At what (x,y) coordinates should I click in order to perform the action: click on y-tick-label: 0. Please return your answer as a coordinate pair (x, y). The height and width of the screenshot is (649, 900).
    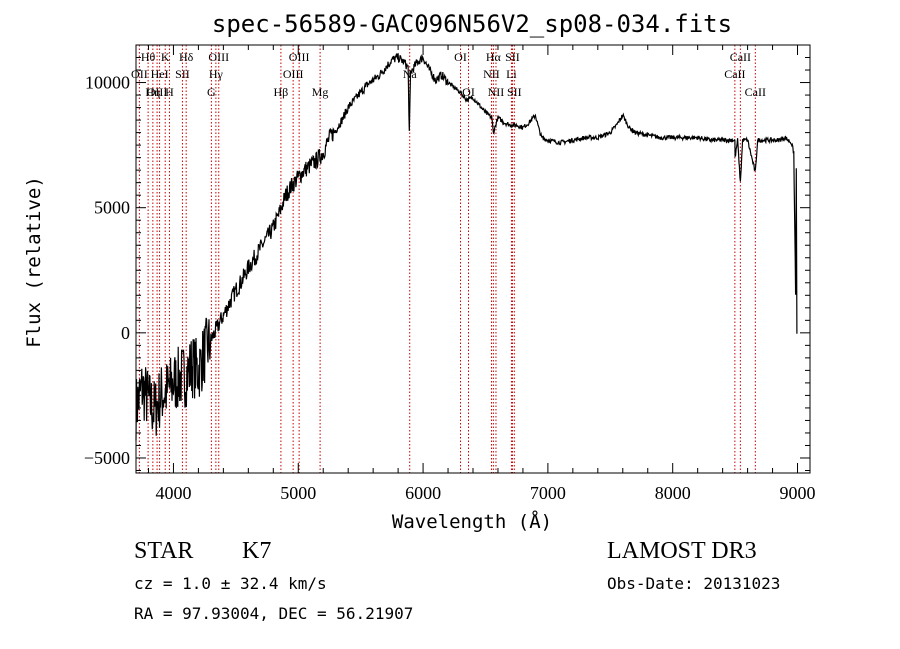
    Looking at the image, I should click on (125, 333).